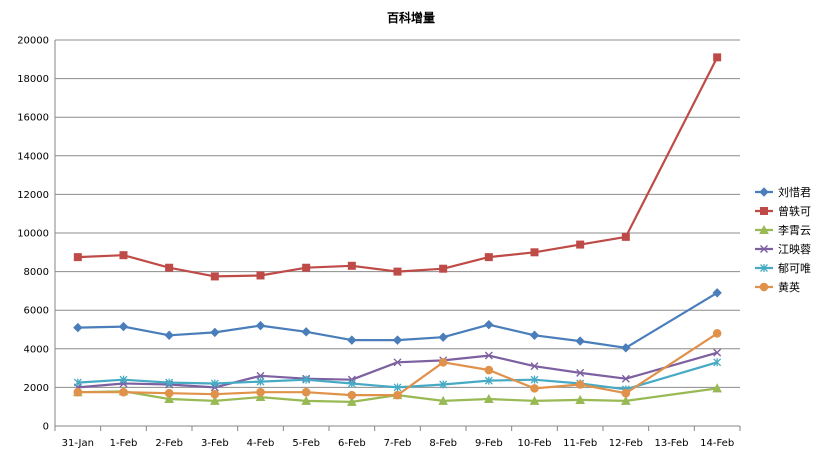 Image resolution: width=823 pixels, height=463 pixels. I want to click on legend-label: 江映蓉, so click(794, 249).